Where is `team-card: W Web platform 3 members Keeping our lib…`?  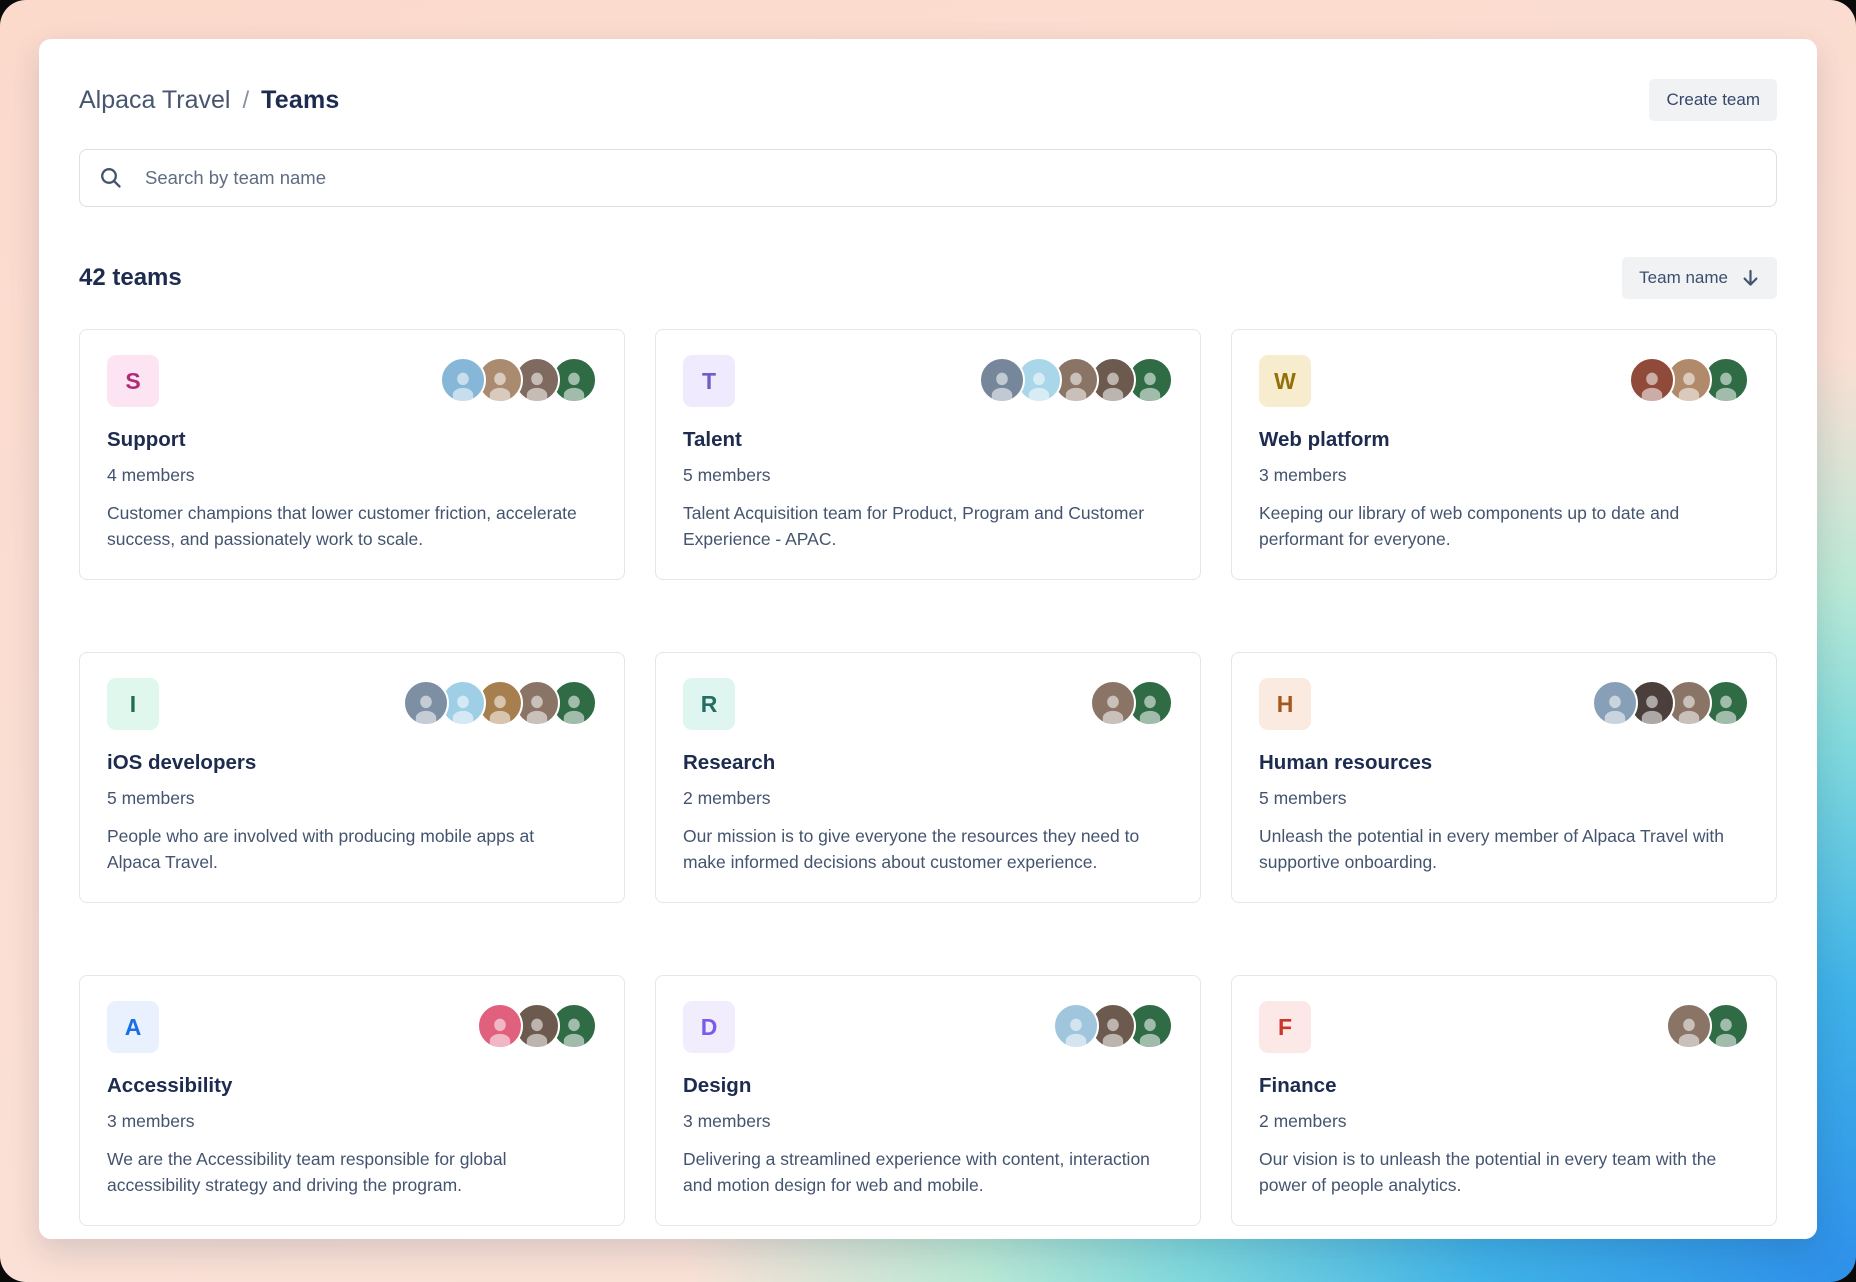
team-card: W Web platform 3 members Keeping our lib… is located at coordinates (1504, 454).